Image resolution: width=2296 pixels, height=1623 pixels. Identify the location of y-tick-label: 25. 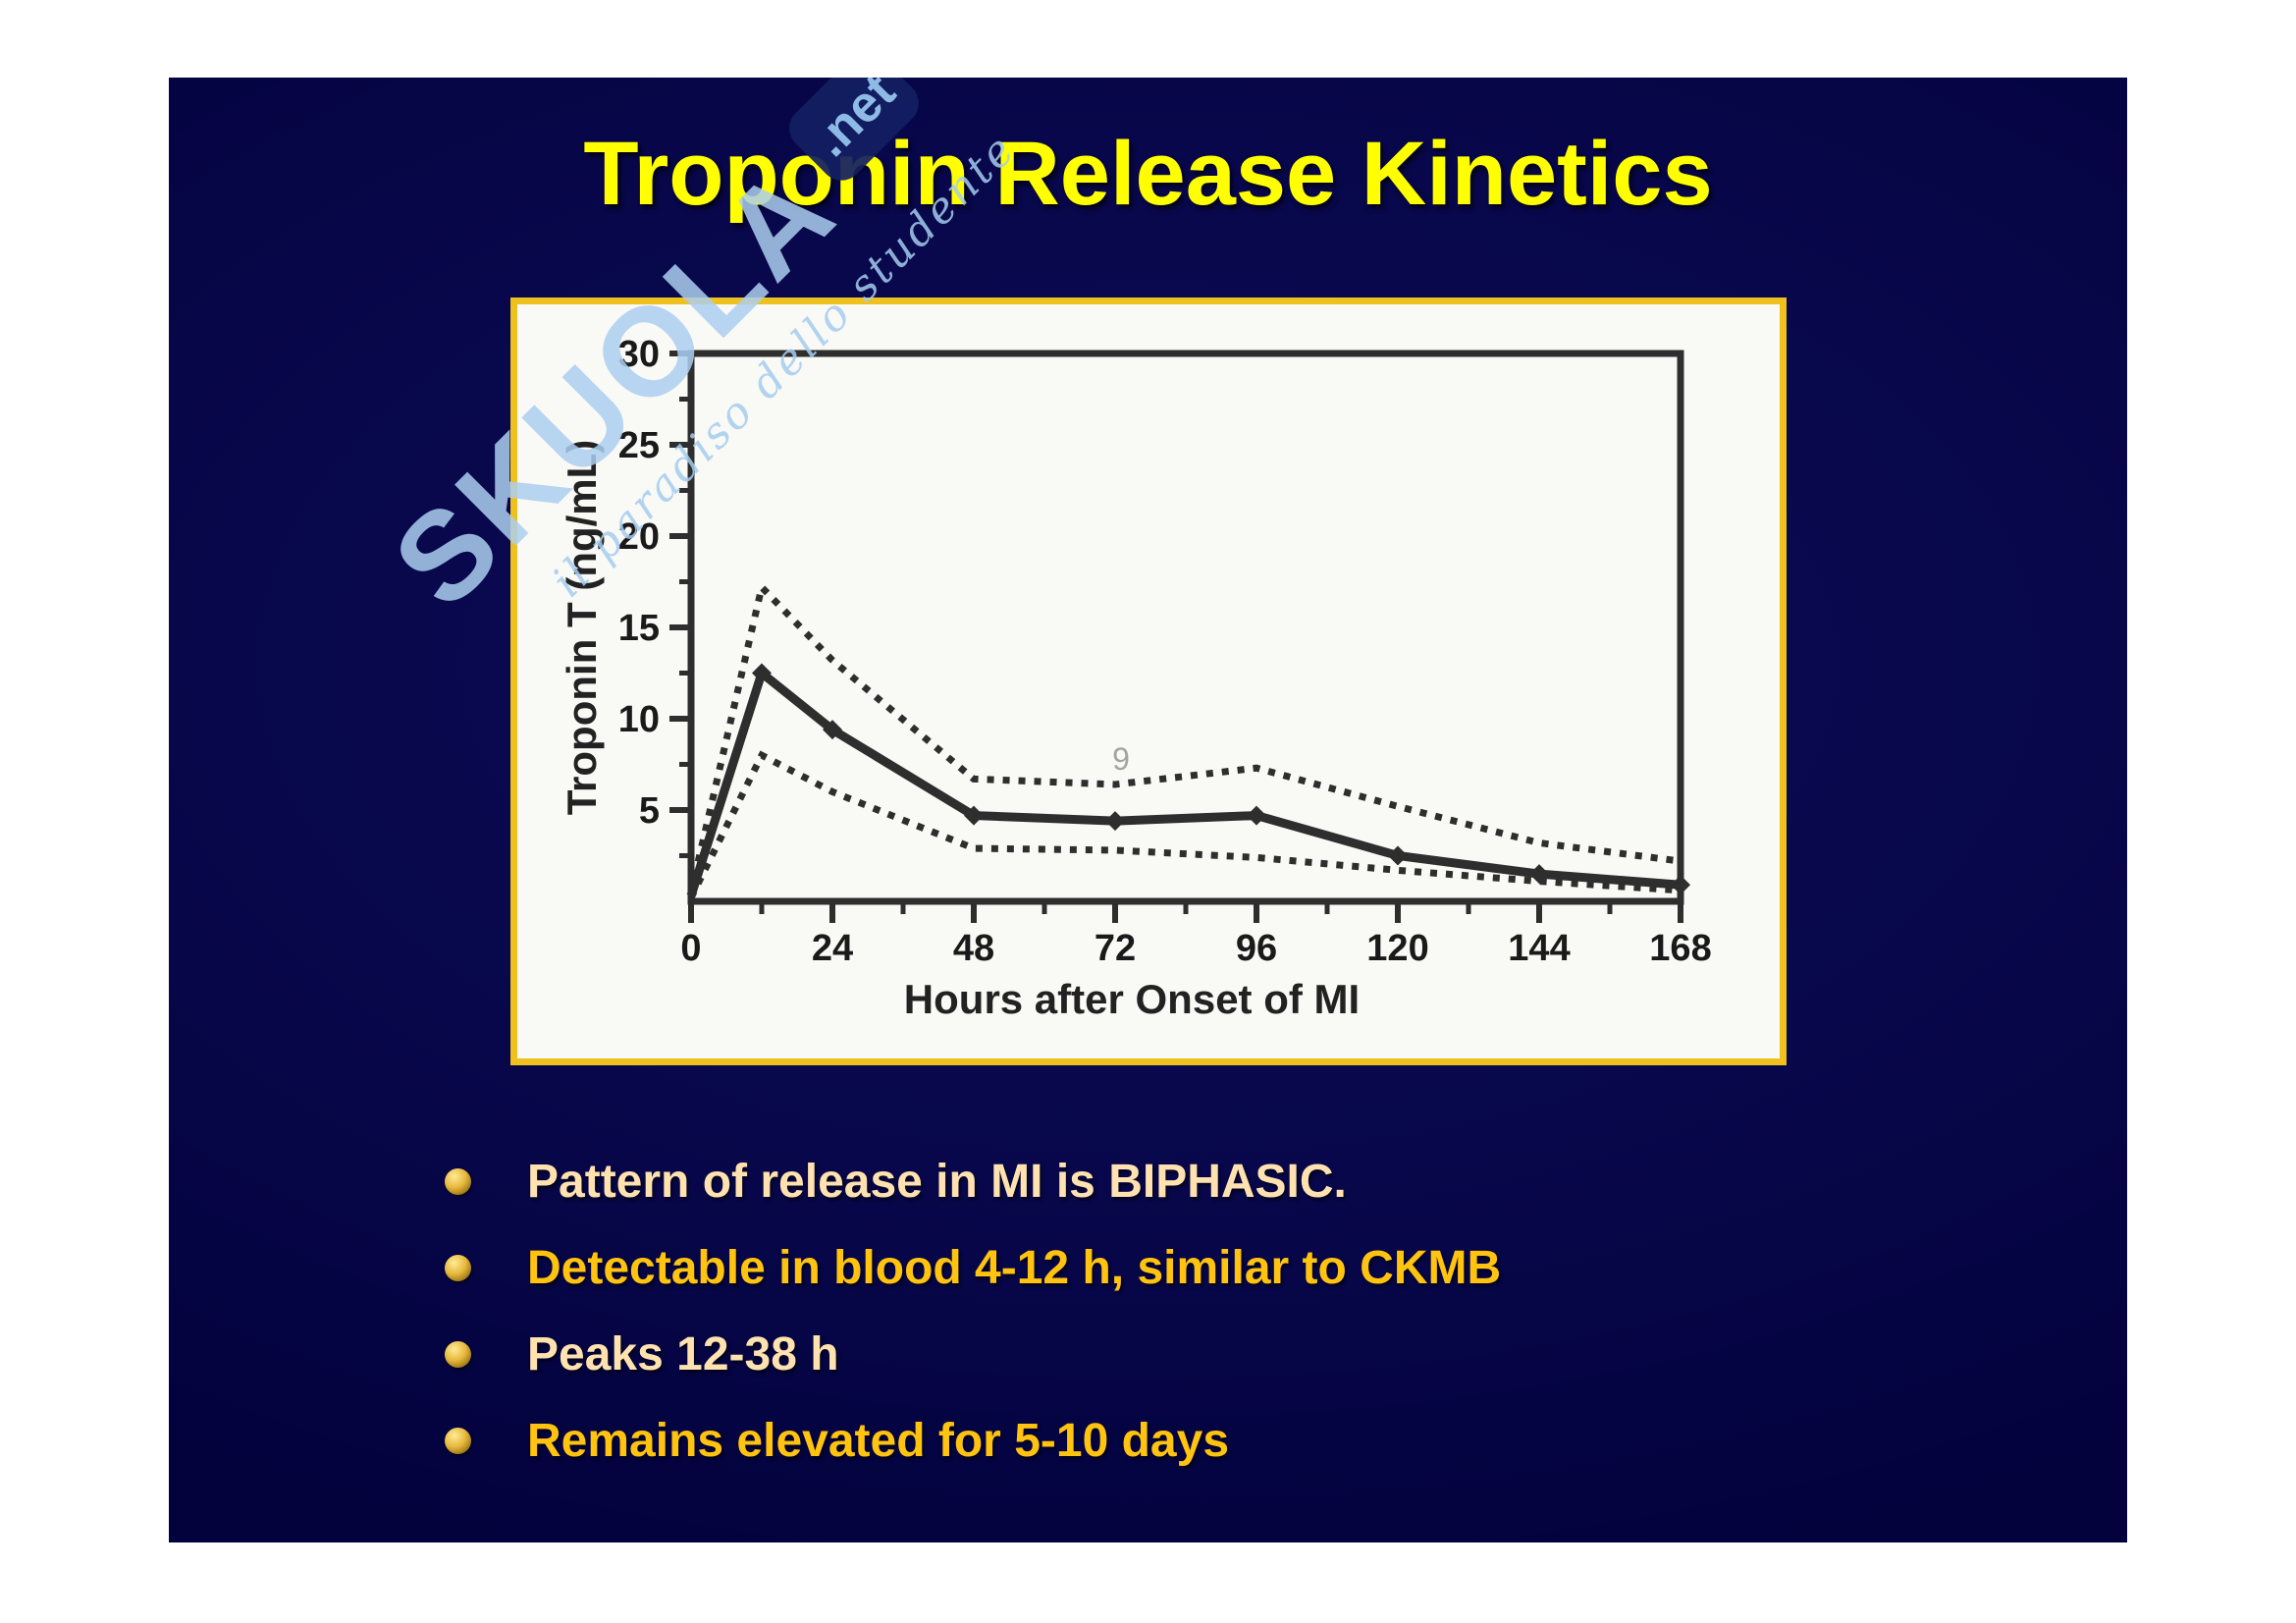
(639, 445).